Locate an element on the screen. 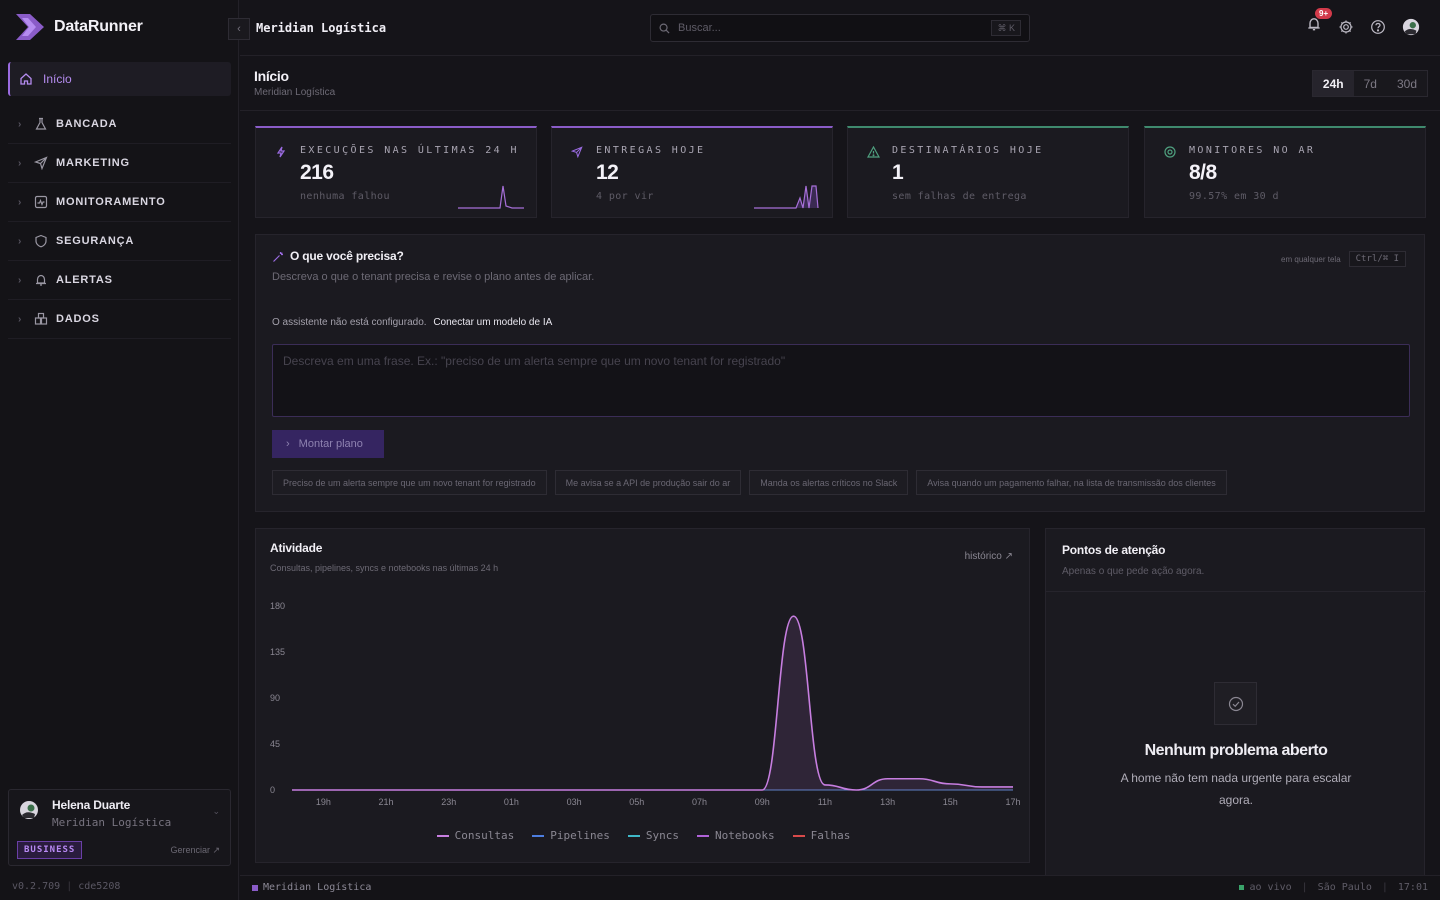 This screenshot has height=900, width=1440. legend-label: Consultas is located at coordinates (484, 835).